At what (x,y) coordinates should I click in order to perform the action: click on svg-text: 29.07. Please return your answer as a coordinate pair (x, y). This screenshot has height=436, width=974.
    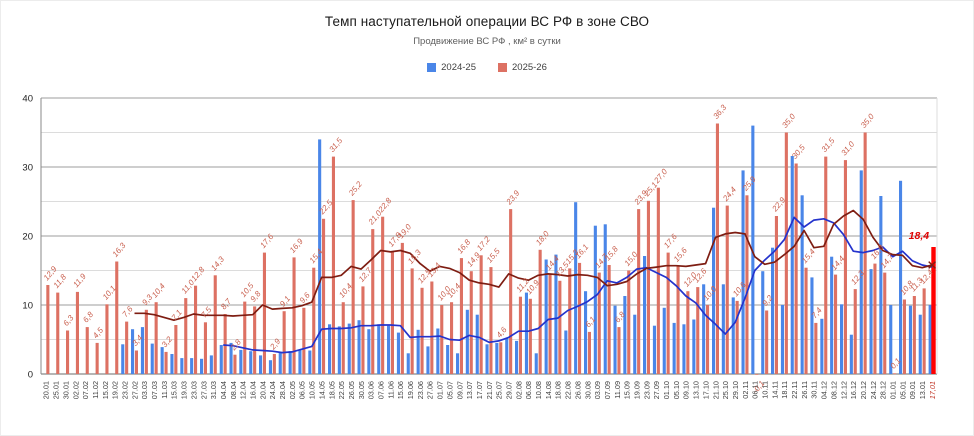
    Looking at the image, I should click on (509, 390).